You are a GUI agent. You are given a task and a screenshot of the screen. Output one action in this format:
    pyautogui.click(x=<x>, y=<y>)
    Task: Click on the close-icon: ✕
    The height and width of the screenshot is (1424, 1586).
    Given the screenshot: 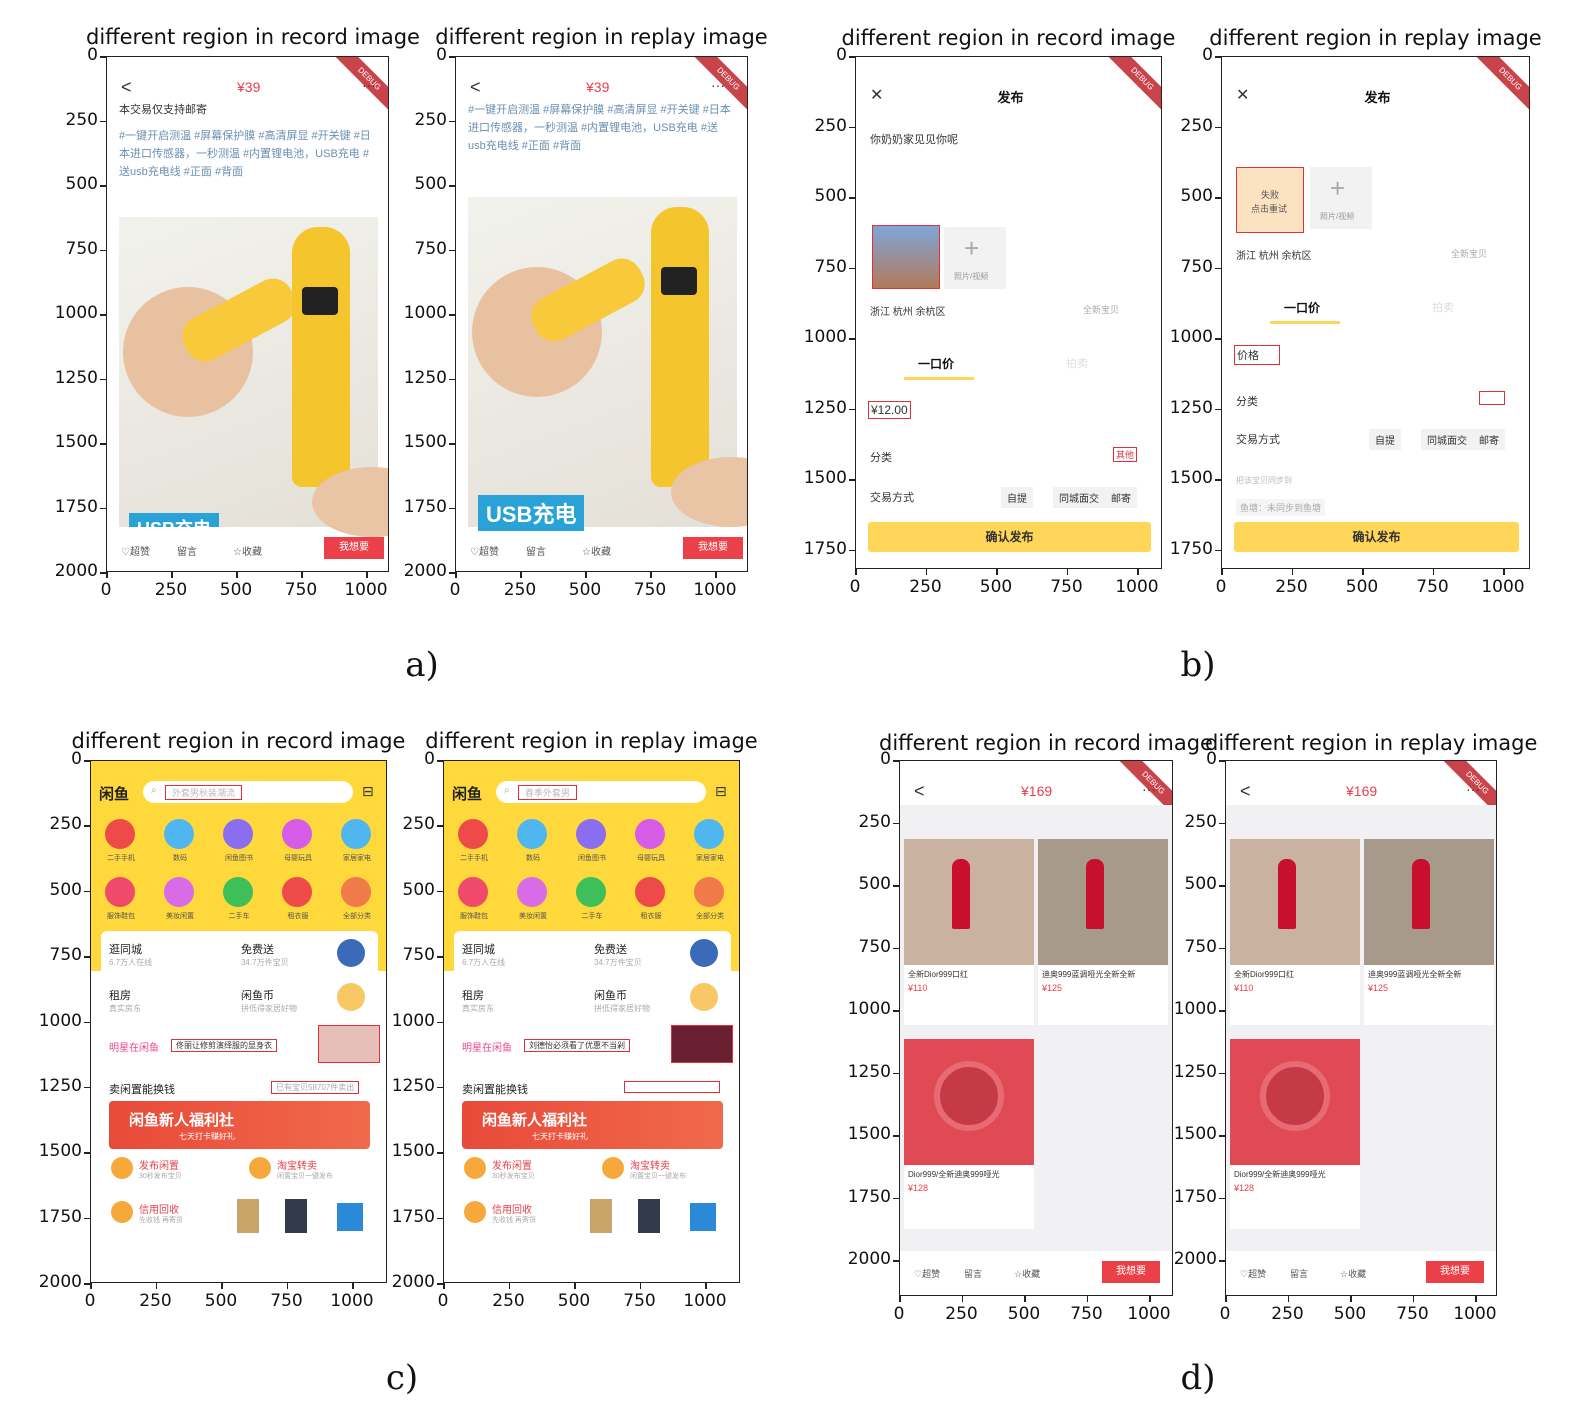 What is the action you would take?
    pyautogui.click(x=877, y=95)
    